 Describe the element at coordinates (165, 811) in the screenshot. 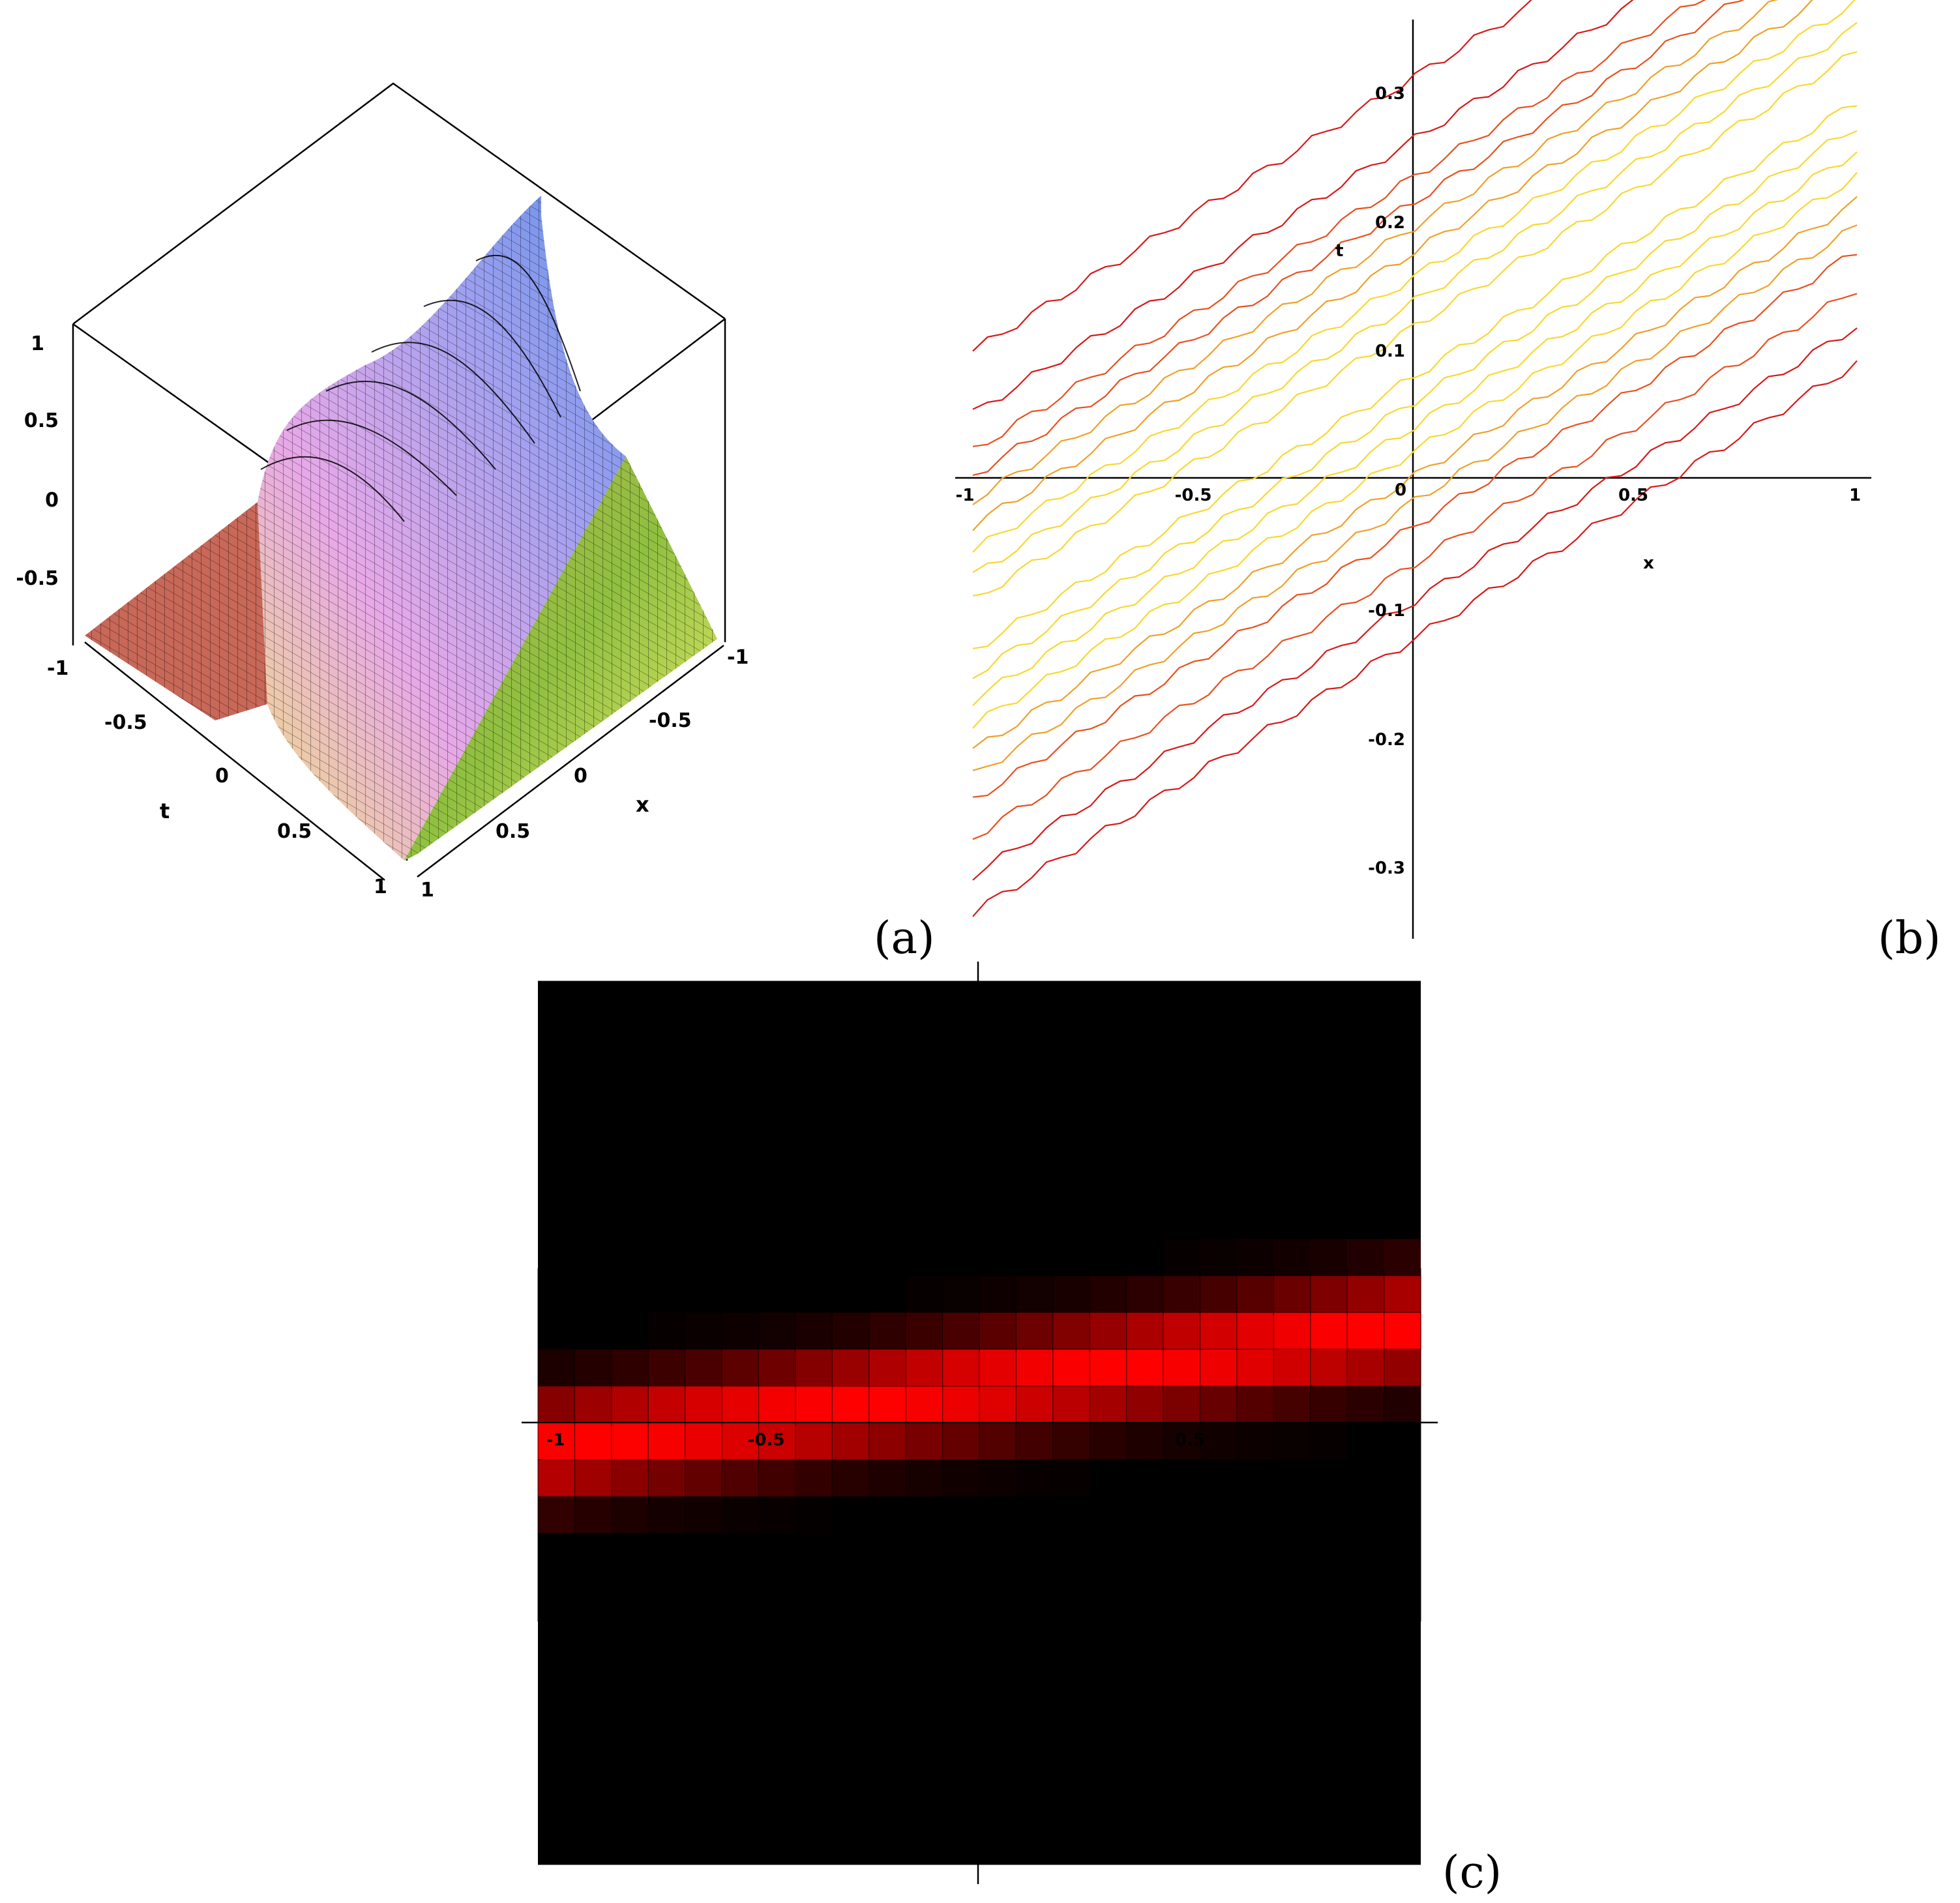

I see `a-t-axis-label: t` at that location.